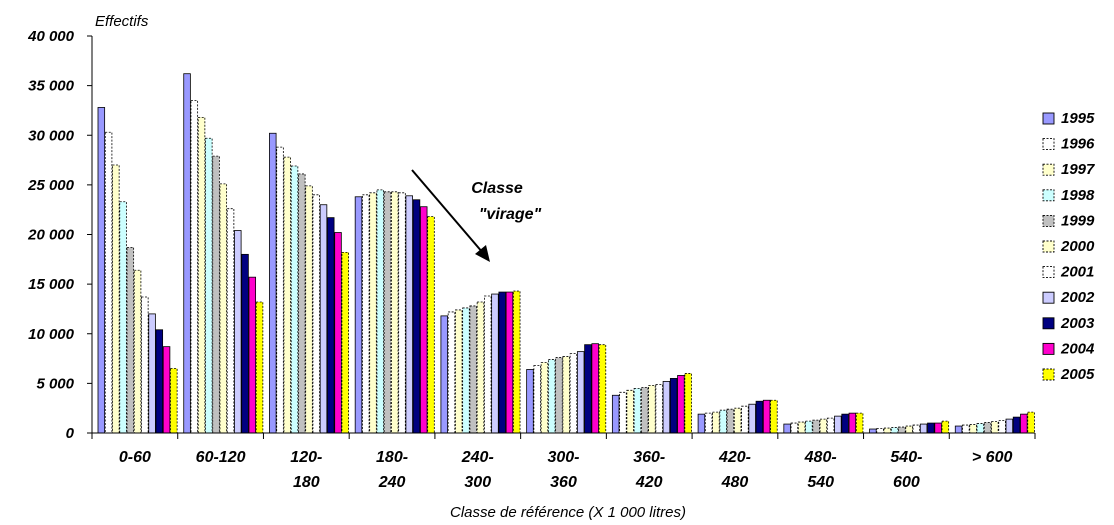 Image resolution: width=1114 pixels, height=525 pixels. What do you see at coordinates (734, 457) in the screenshot?
I see `x-category-label: 420-` at bounding box center [734, 457].